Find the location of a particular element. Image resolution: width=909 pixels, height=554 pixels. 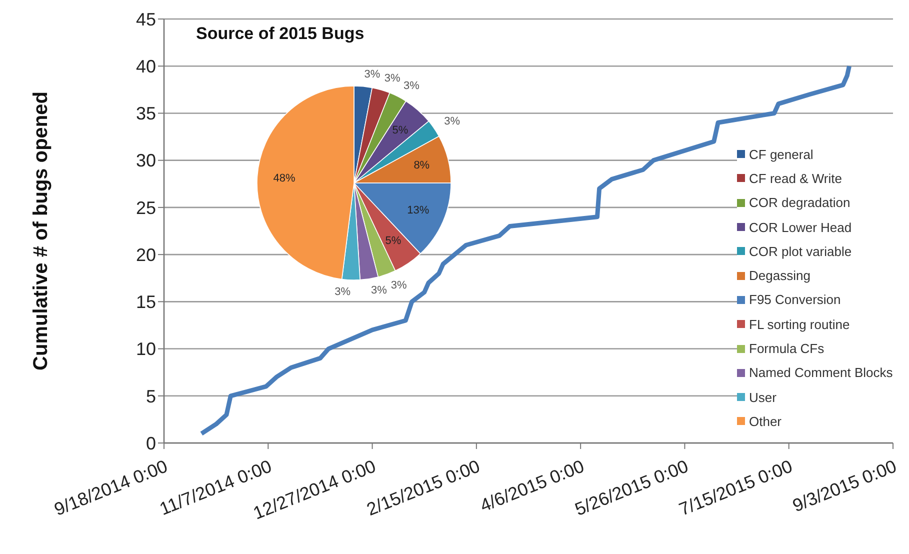

y-tick-label: 35 is located at coordinates (146, 114).